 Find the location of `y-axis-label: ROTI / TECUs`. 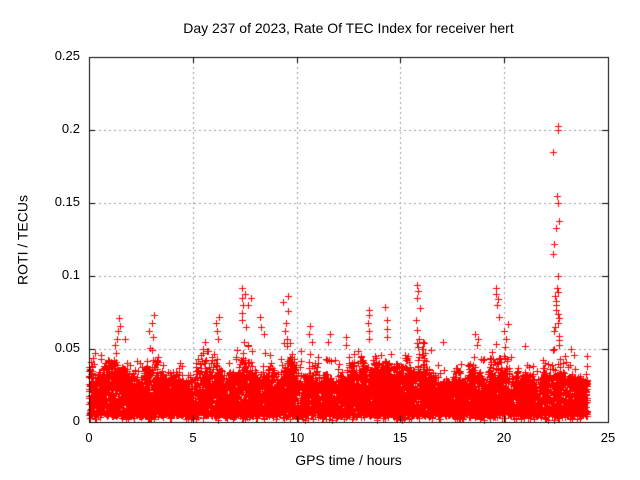

y-axis-label: ROTI / TECUs is located at coordinates (22, 240).